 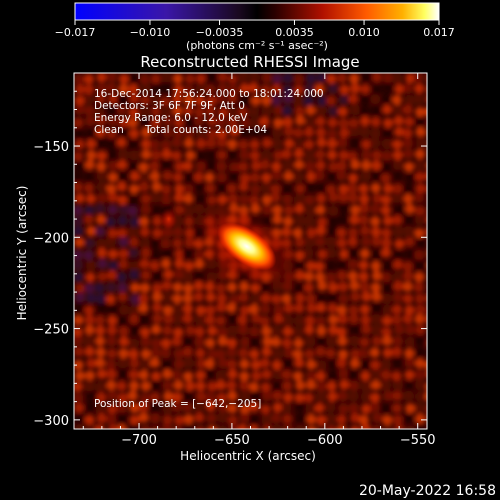 I want to click on colorbar-tick-label: −0.0035, so click(x=220, y=32).